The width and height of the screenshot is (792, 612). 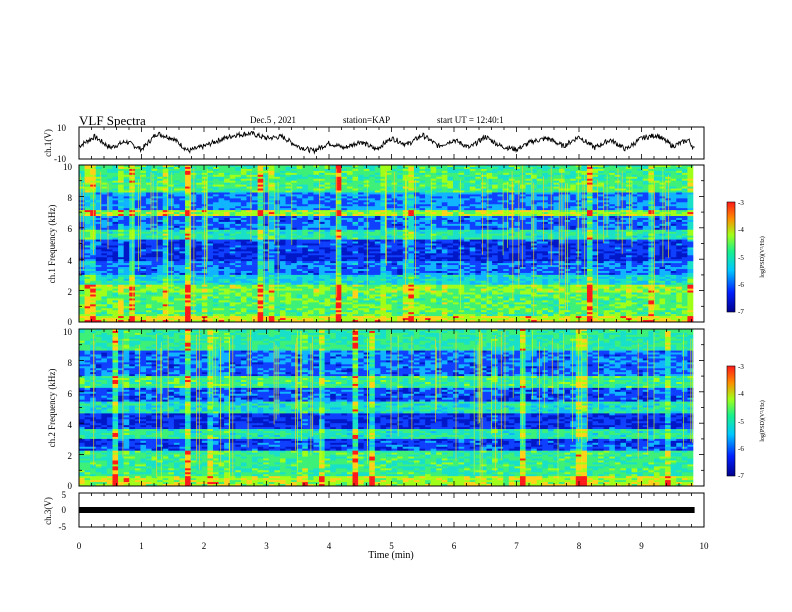 What do you see at coordinates (470, 120) in the screenshot?
I see `start-time-label: start UT = 12:40:1` at bounding box center [470, 120].